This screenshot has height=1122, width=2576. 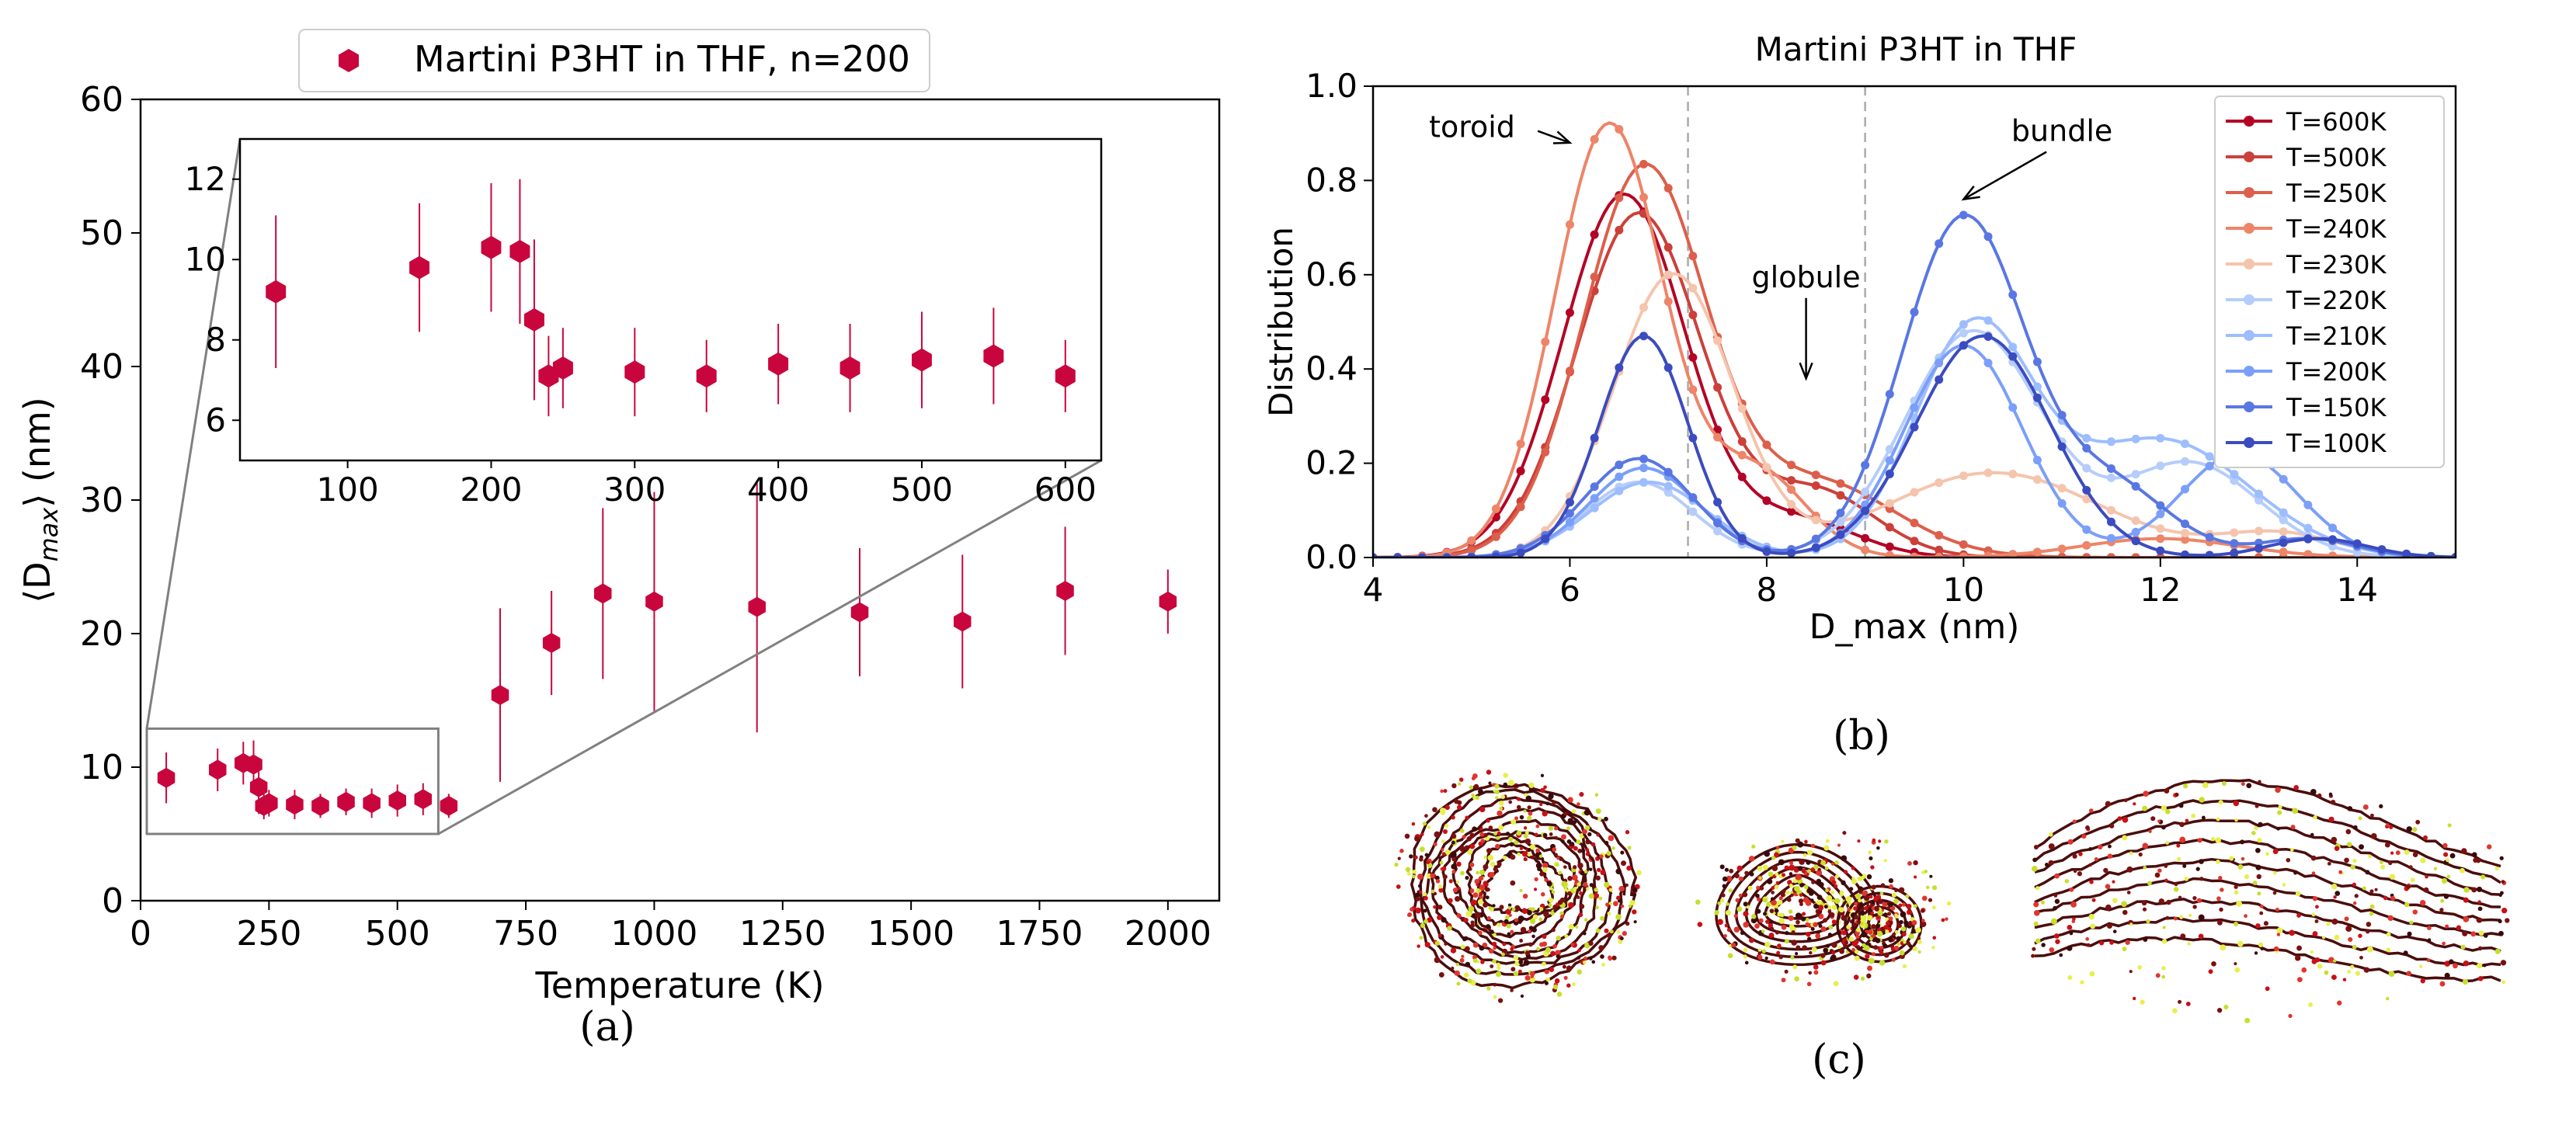 I want to click on inset-data-point, so click(x=993, y=356).